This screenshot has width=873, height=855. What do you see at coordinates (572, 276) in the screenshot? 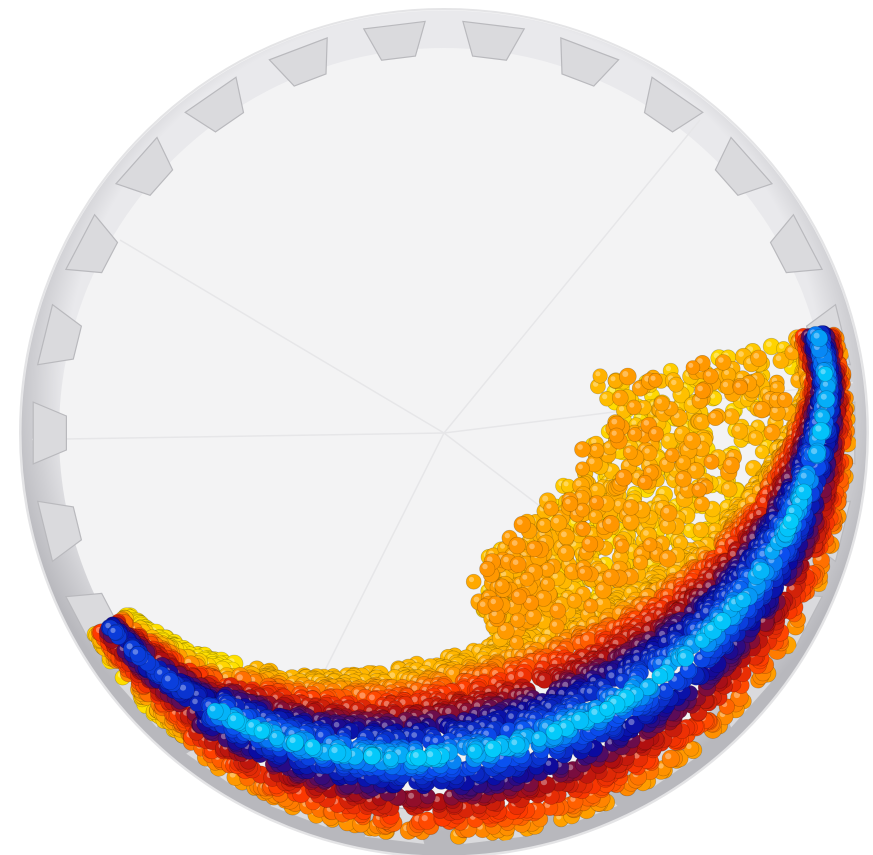
I see `facet-line` at bounding box center [572, 276].